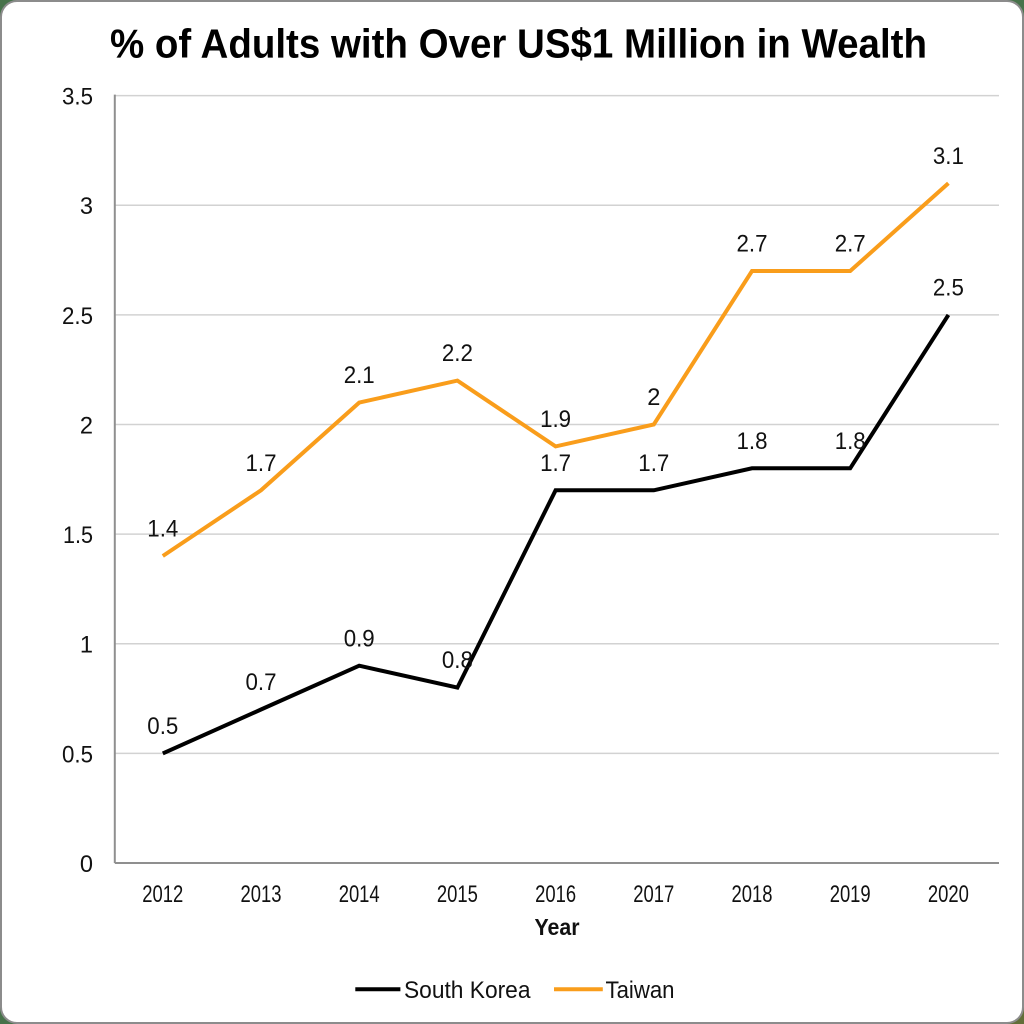 The height and width of the screenshot is (1024, 1024). Describe the element at coordinates (261, 683) in the screenshot. I see `svg-text: 0.7` at that location.